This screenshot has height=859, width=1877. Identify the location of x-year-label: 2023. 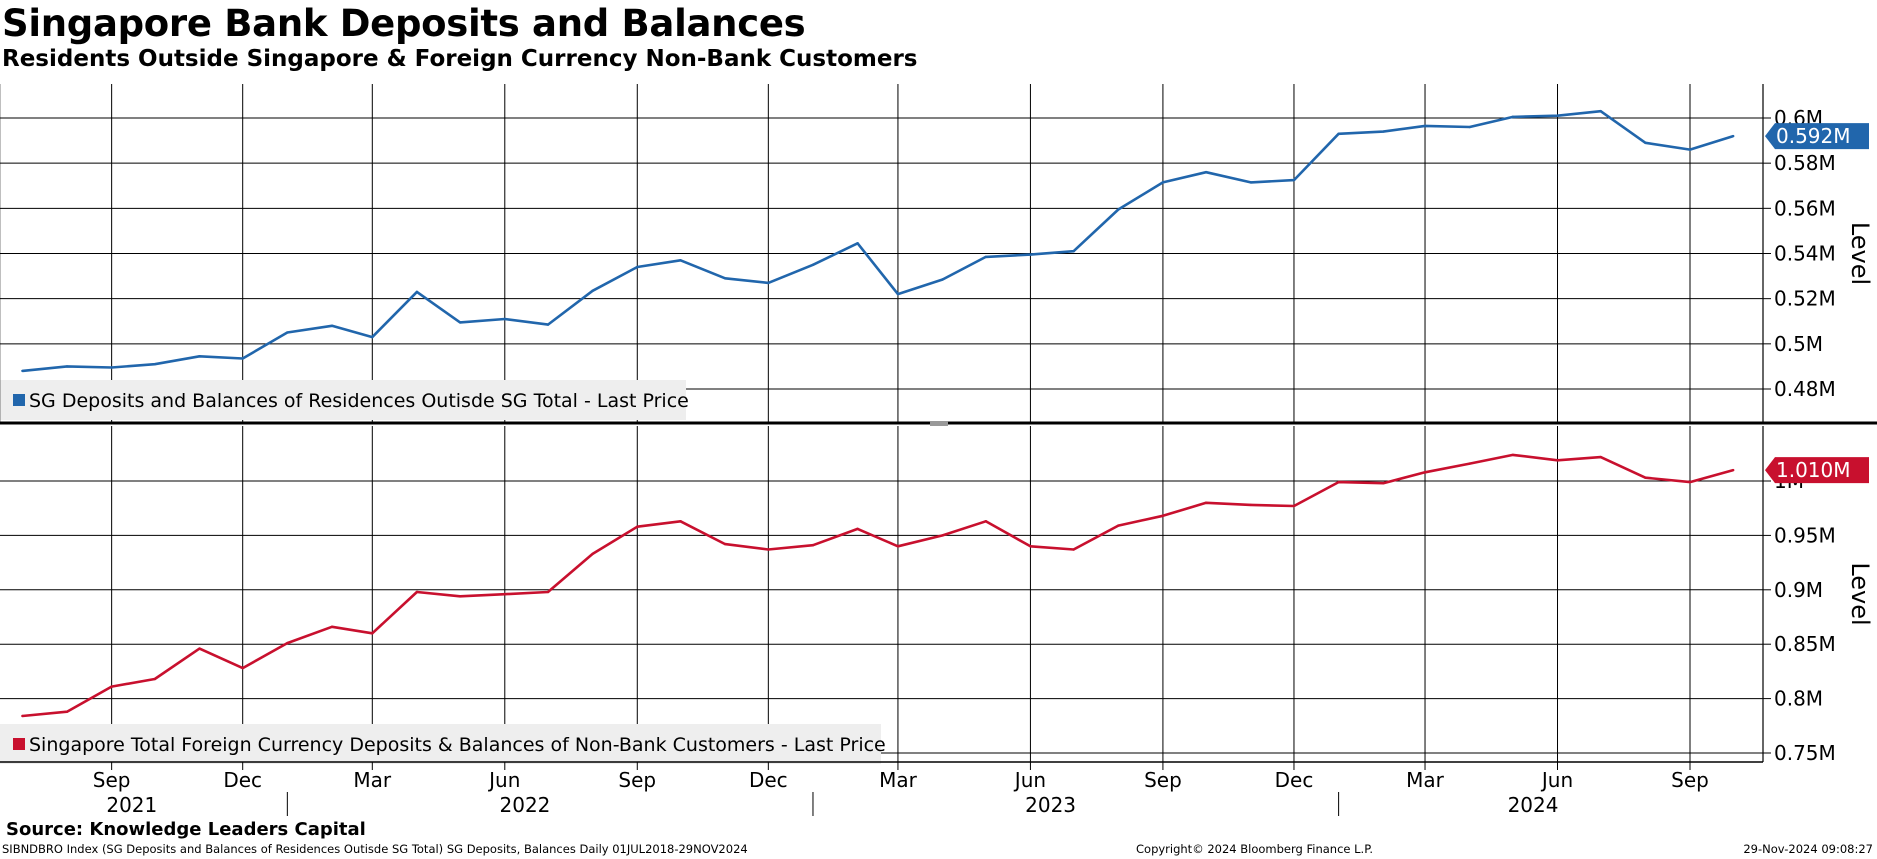
(1050, 805).